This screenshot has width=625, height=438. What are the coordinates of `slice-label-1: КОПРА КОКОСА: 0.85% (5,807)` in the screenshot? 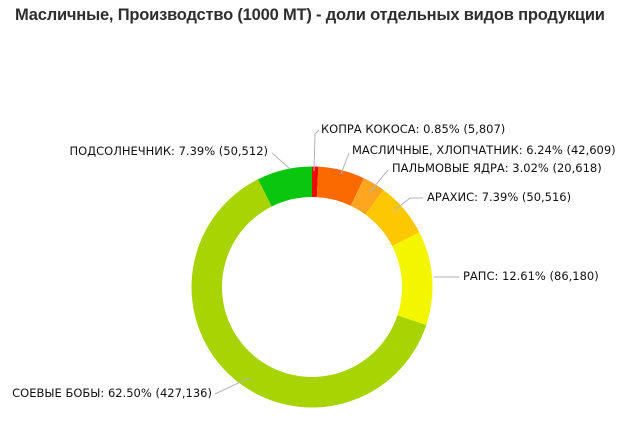 It's located at (413, 129).